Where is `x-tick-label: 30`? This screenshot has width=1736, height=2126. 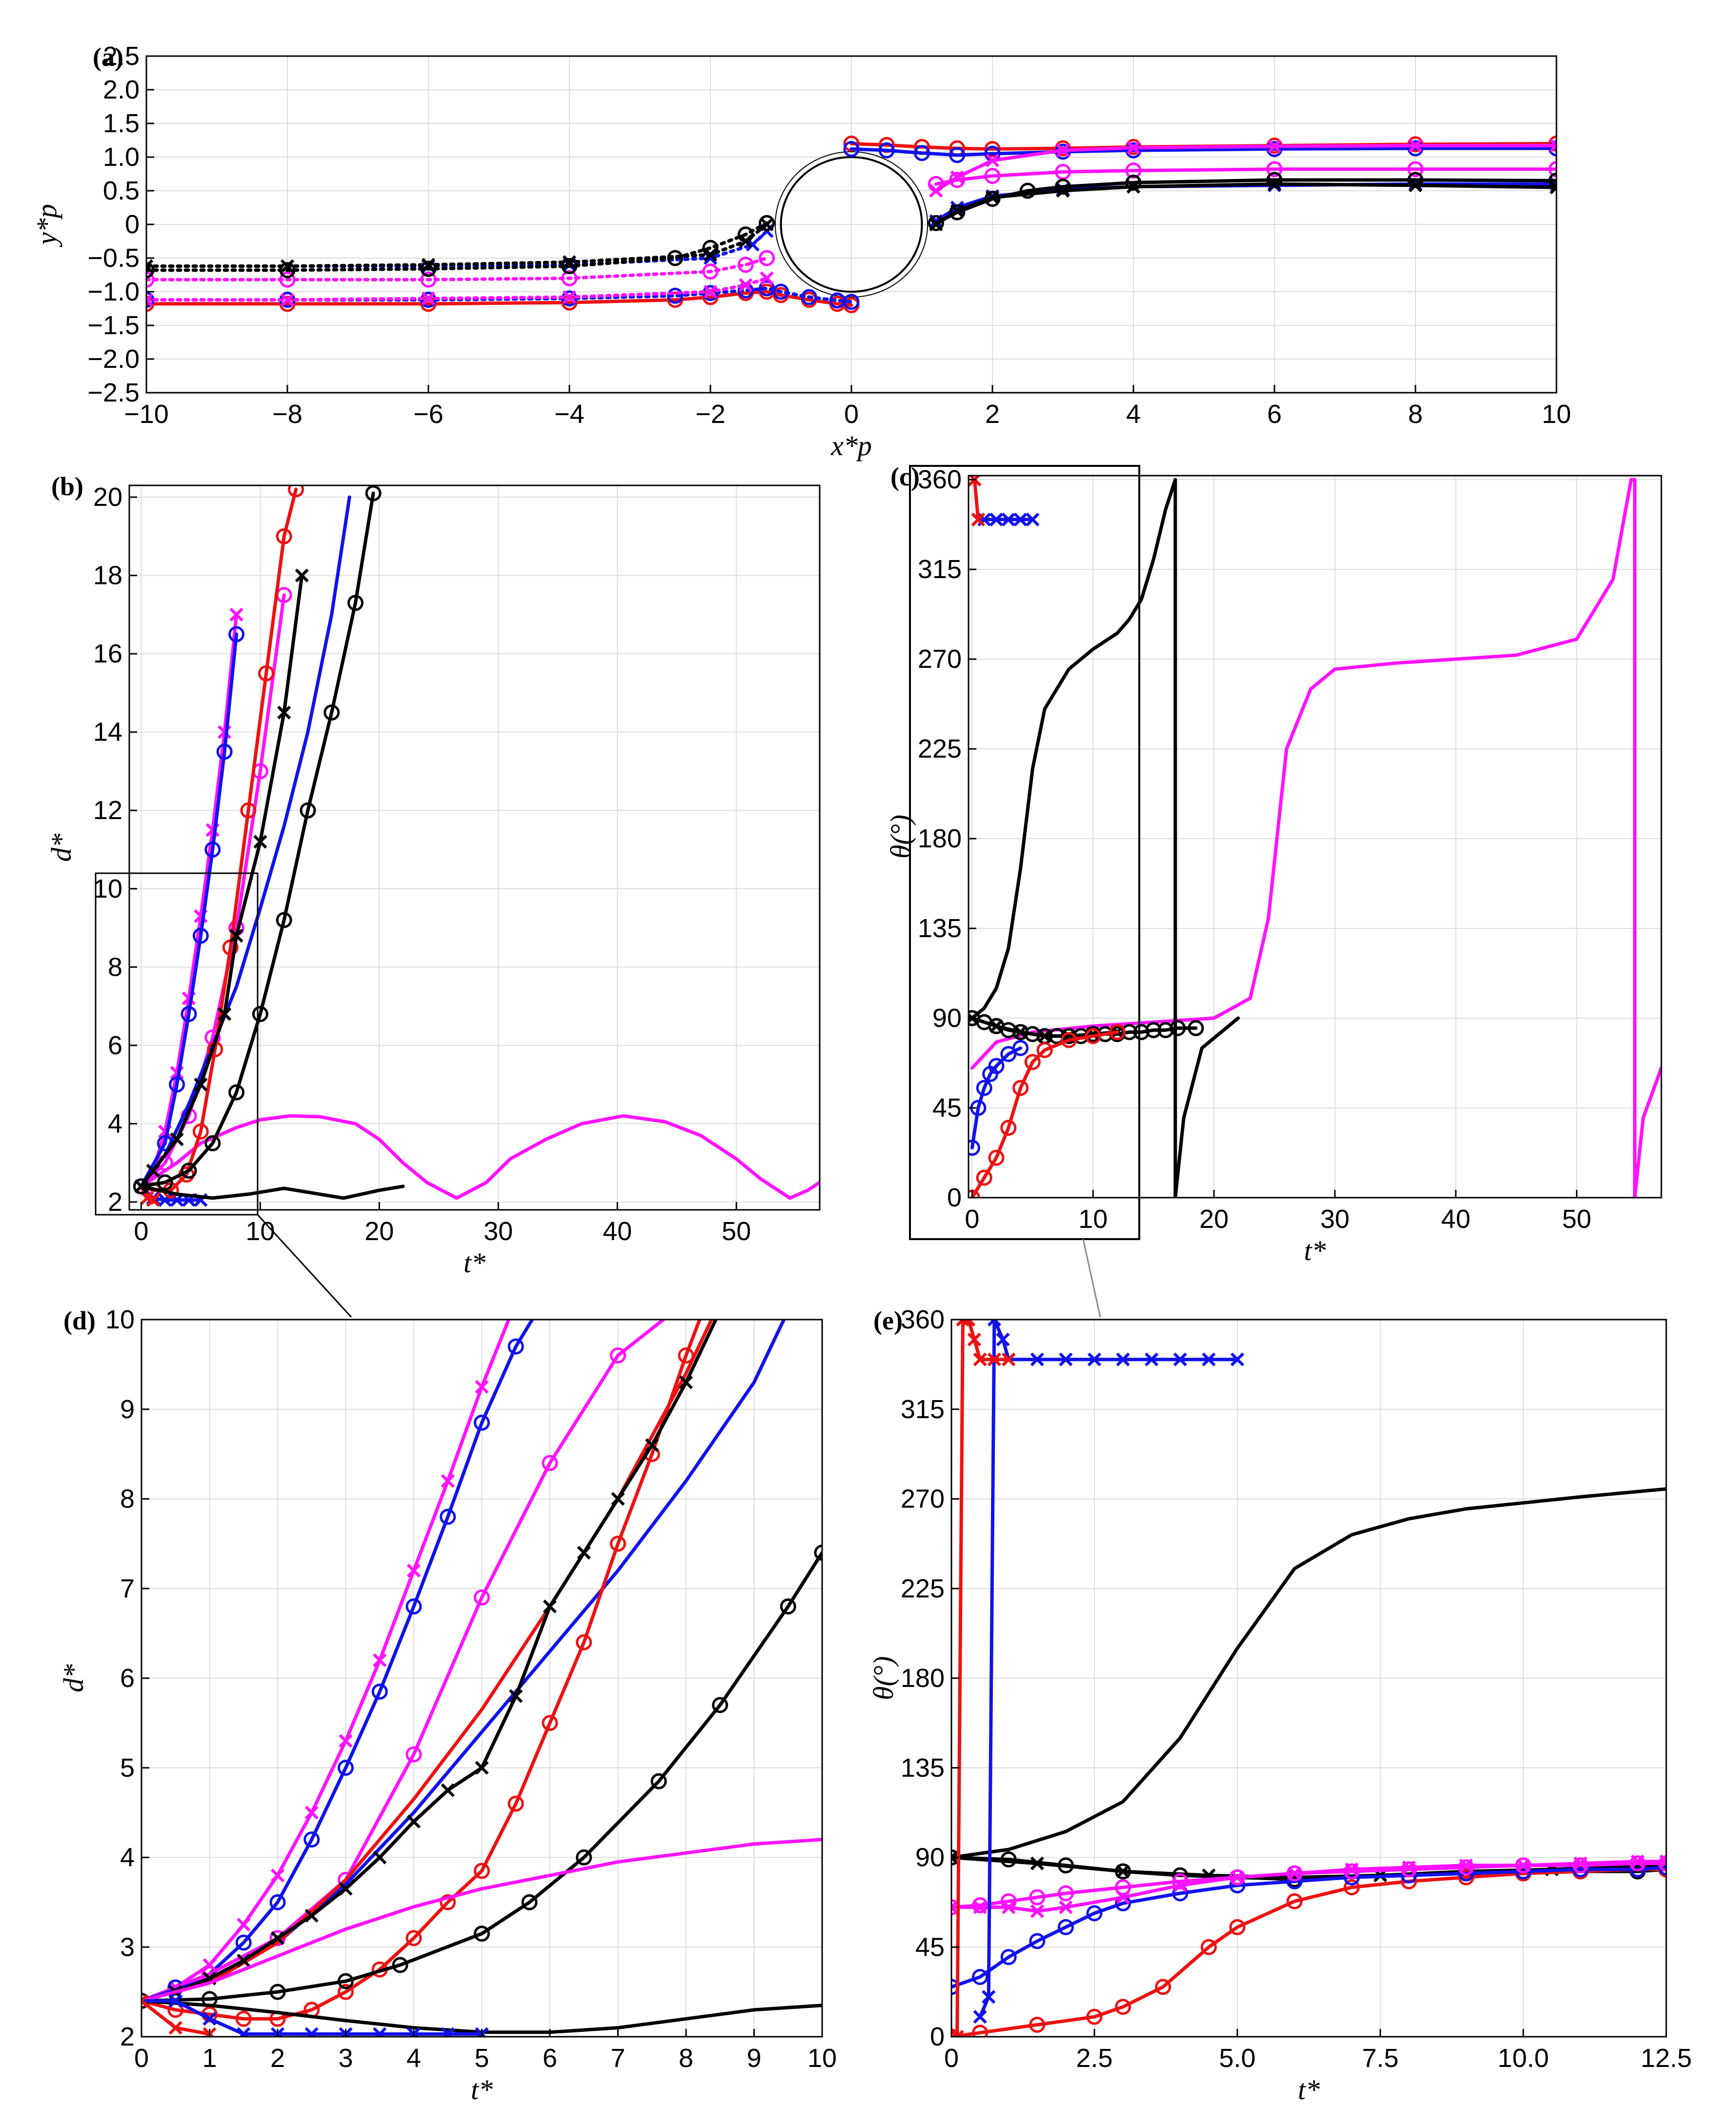 x-tick-label: 30 is located at coordinates (1335, 1219).